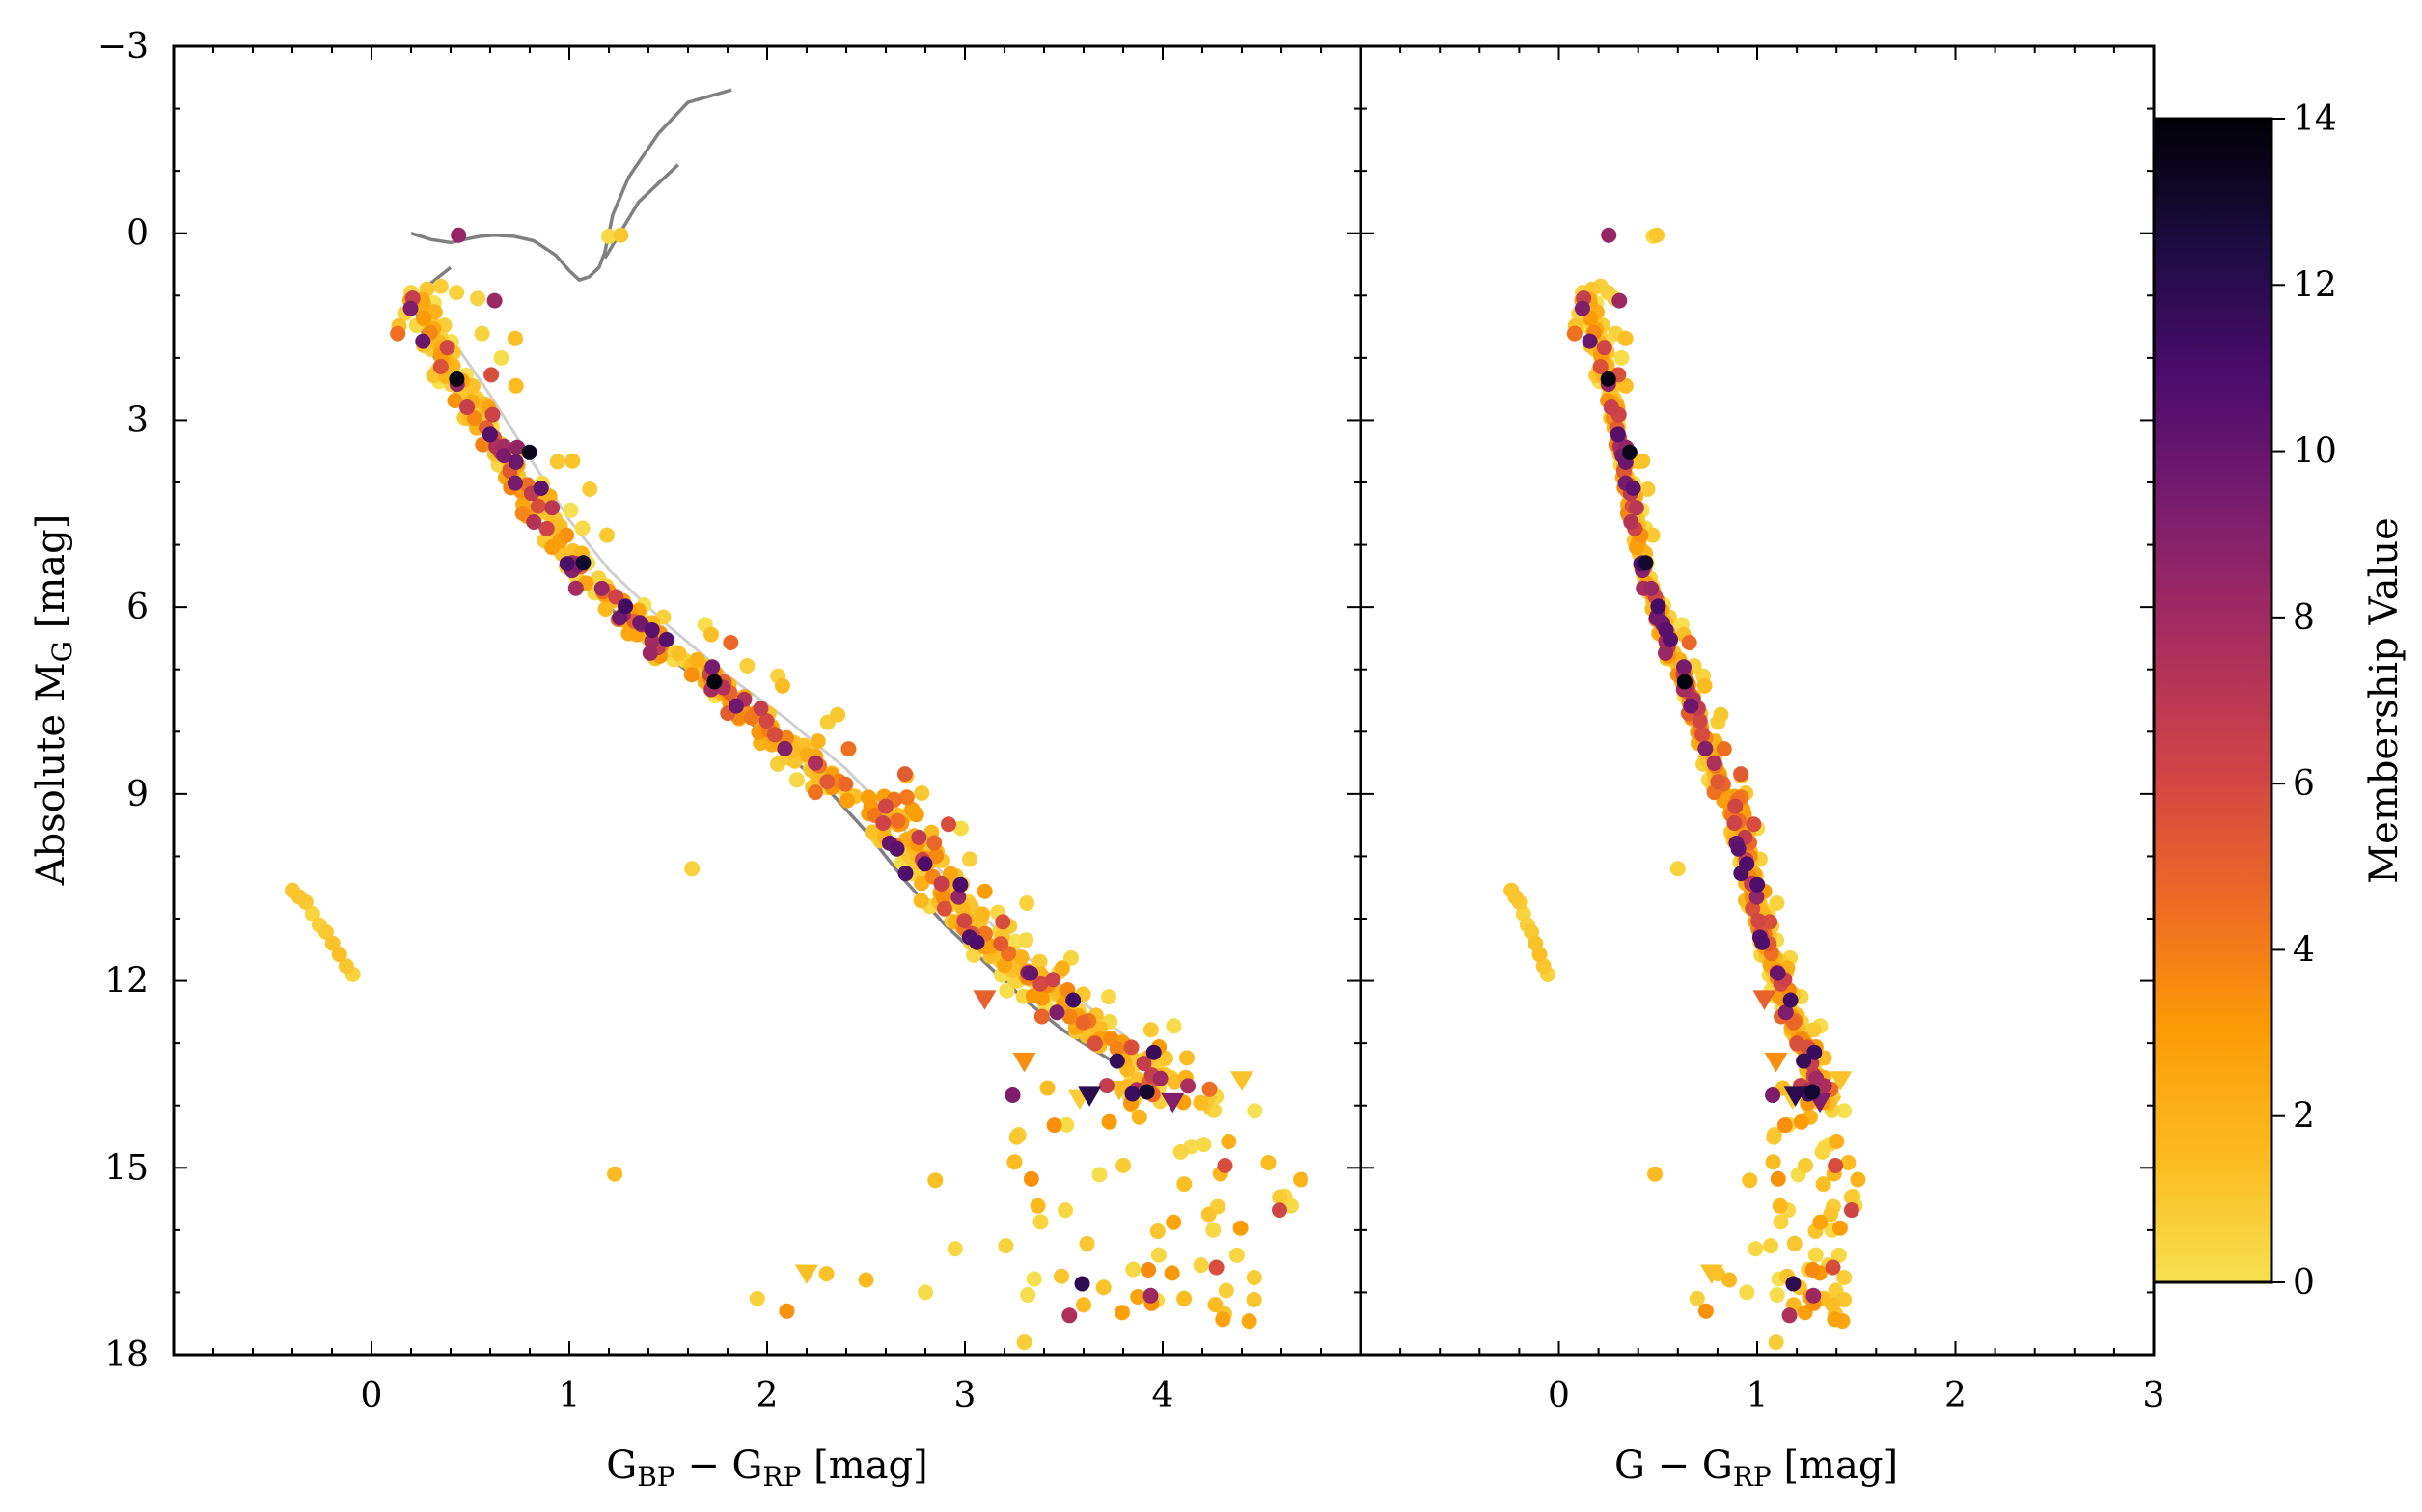 This screenshot has width=2422, height=1512. What do you see at coordinates (2304, 1283) in the screenshot?
I see `colorbar-tick-label: 0` at bounding box center [2304, 1283].